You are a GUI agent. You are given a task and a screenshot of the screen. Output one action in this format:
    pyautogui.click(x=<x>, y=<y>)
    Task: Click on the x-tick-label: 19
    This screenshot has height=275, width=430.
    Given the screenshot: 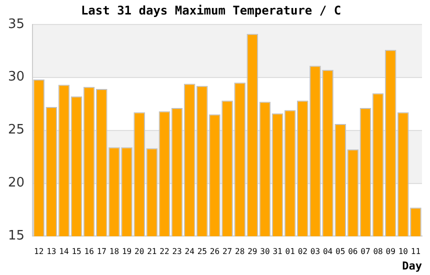 What is the action you would take?
    pyautogui.click(x=127, y=251)
    